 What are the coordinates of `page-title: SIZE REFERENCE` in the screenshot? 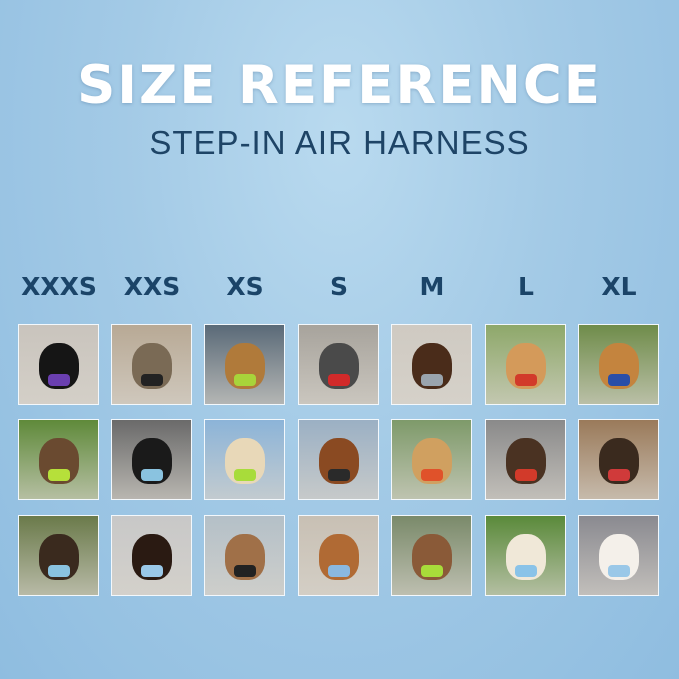 It's located at (339, 85).